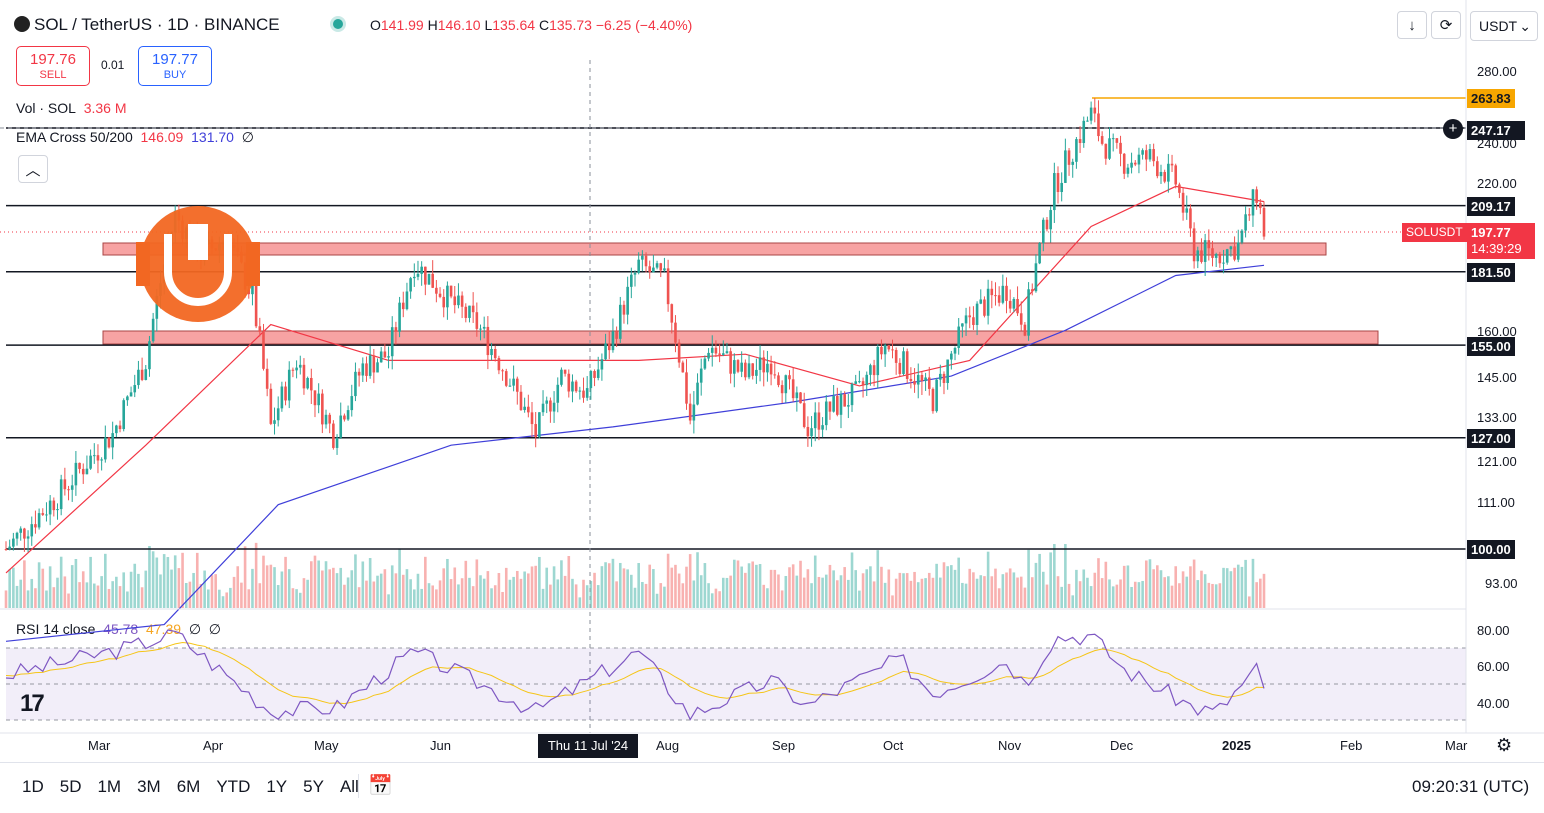 This screenshot has height=813, width=1544. What do you see at coordinates (277, 786) in the screenshot?
I see `timeframe-1y: 1Y` at bounding box center [277, 786].